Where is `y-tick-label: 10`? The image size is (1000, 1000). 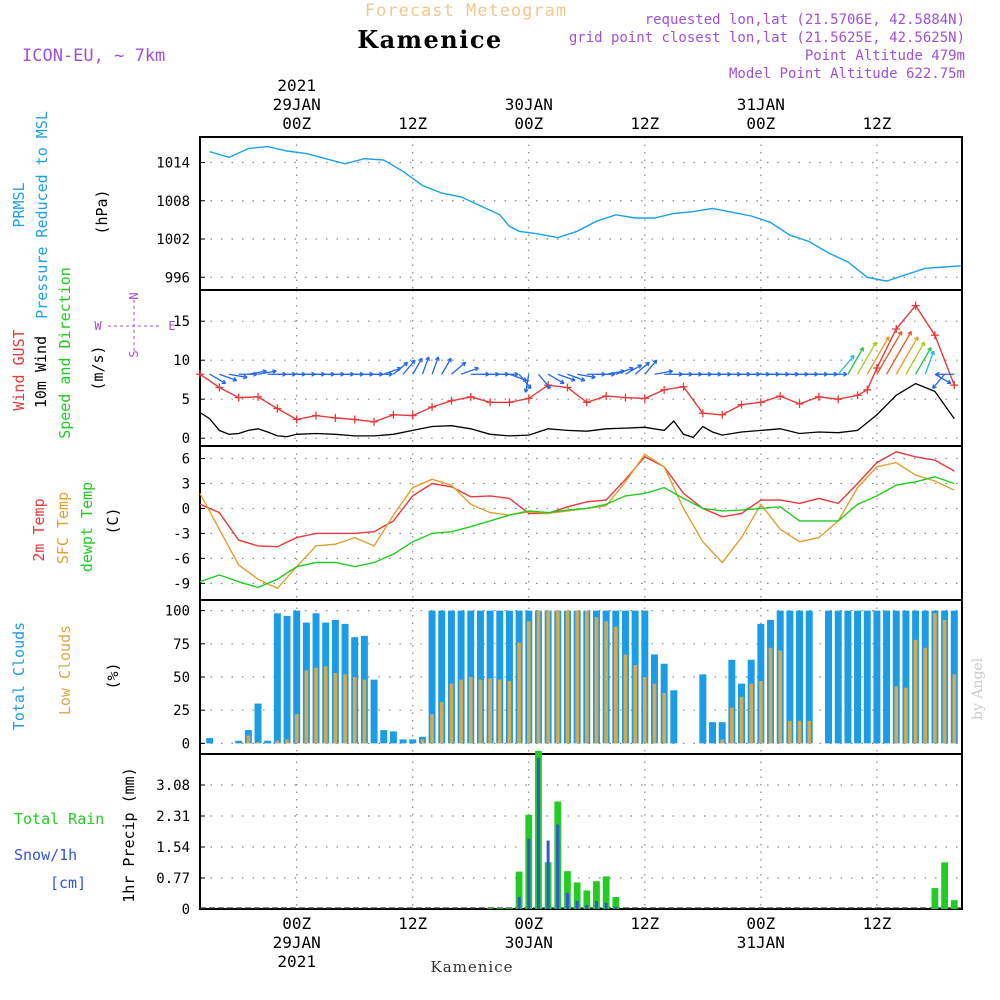 y-tick-label: 10 is located at coordinates (181, 361).